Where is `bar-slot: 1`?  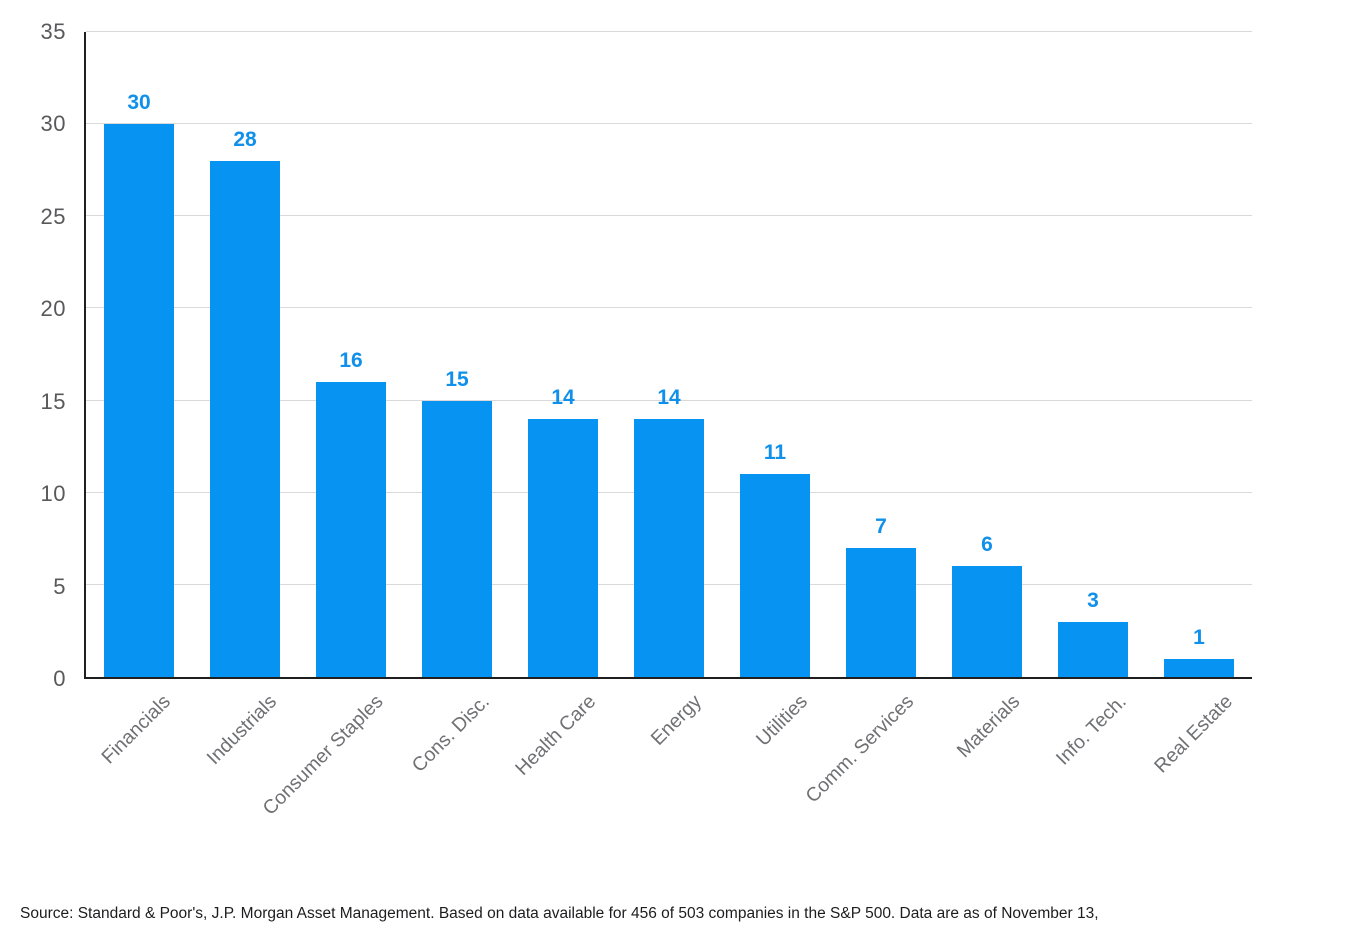 bar-slot: 1 is located at coordinates (1199, 354).